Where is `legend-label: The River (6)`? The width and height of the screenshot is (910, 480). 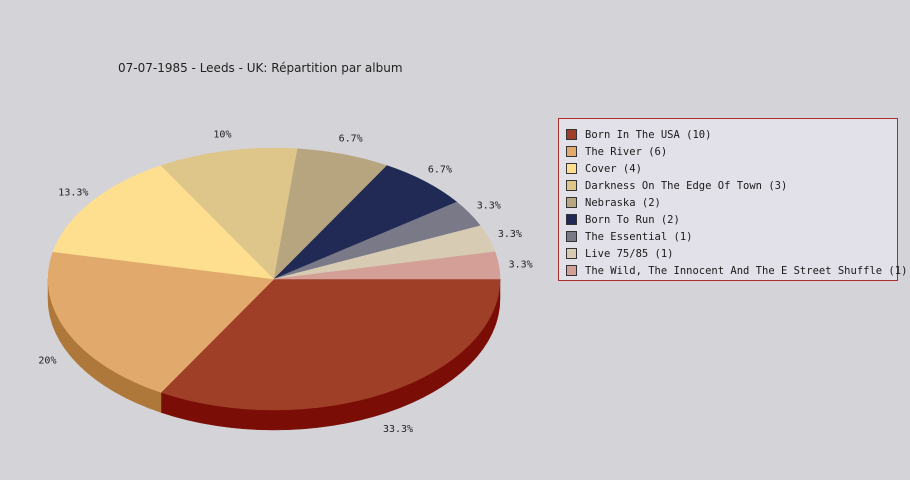 legend-label: The River (6) is located at coordinates (626, 151).